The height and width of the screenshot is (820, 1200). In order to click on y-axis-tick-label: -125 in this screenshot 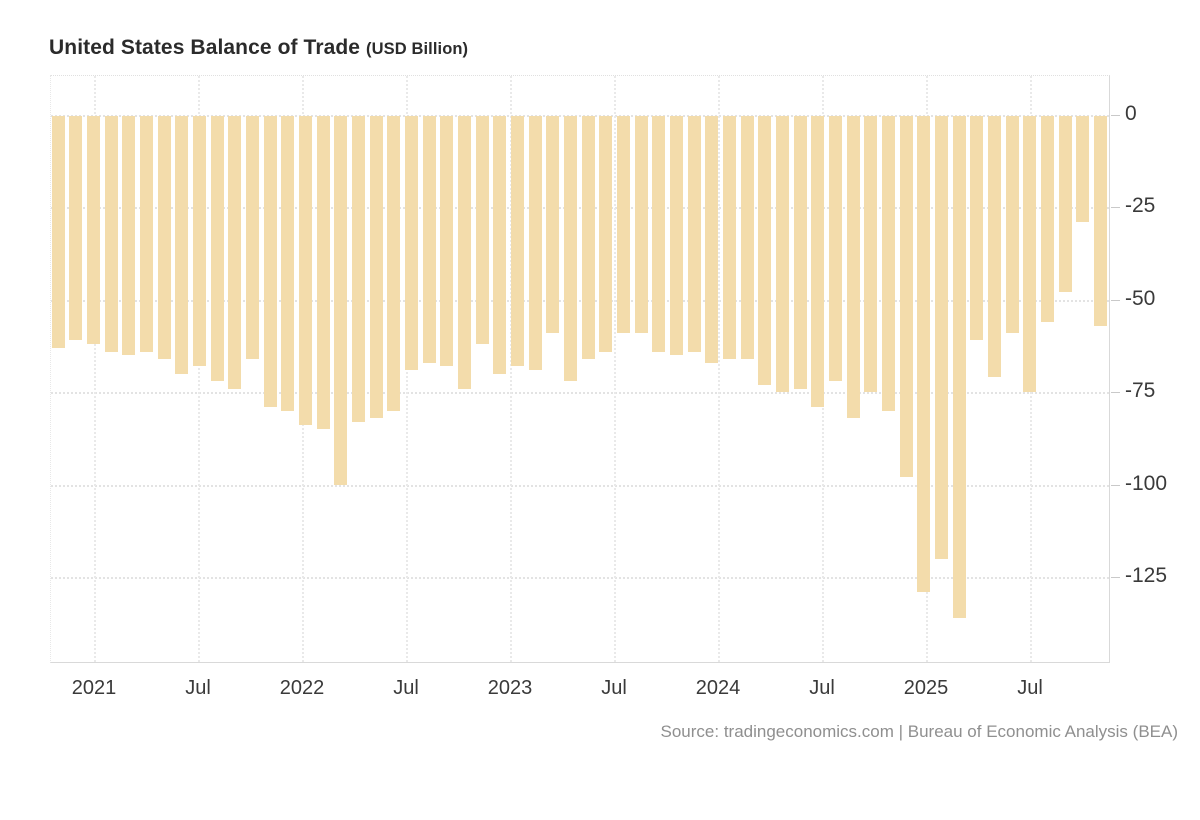, I will do `click(1146, 576)`.